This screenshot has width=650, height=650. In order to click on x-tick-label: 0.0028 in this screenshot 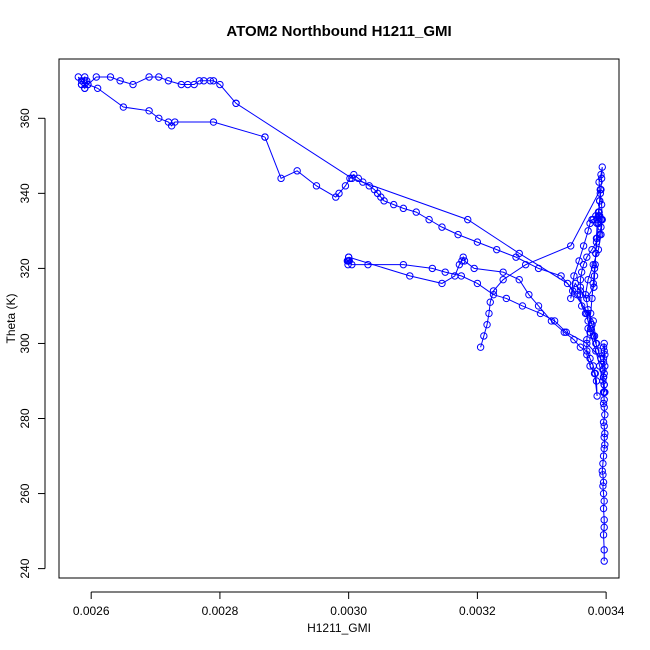, I will do `click(220, 611)`.